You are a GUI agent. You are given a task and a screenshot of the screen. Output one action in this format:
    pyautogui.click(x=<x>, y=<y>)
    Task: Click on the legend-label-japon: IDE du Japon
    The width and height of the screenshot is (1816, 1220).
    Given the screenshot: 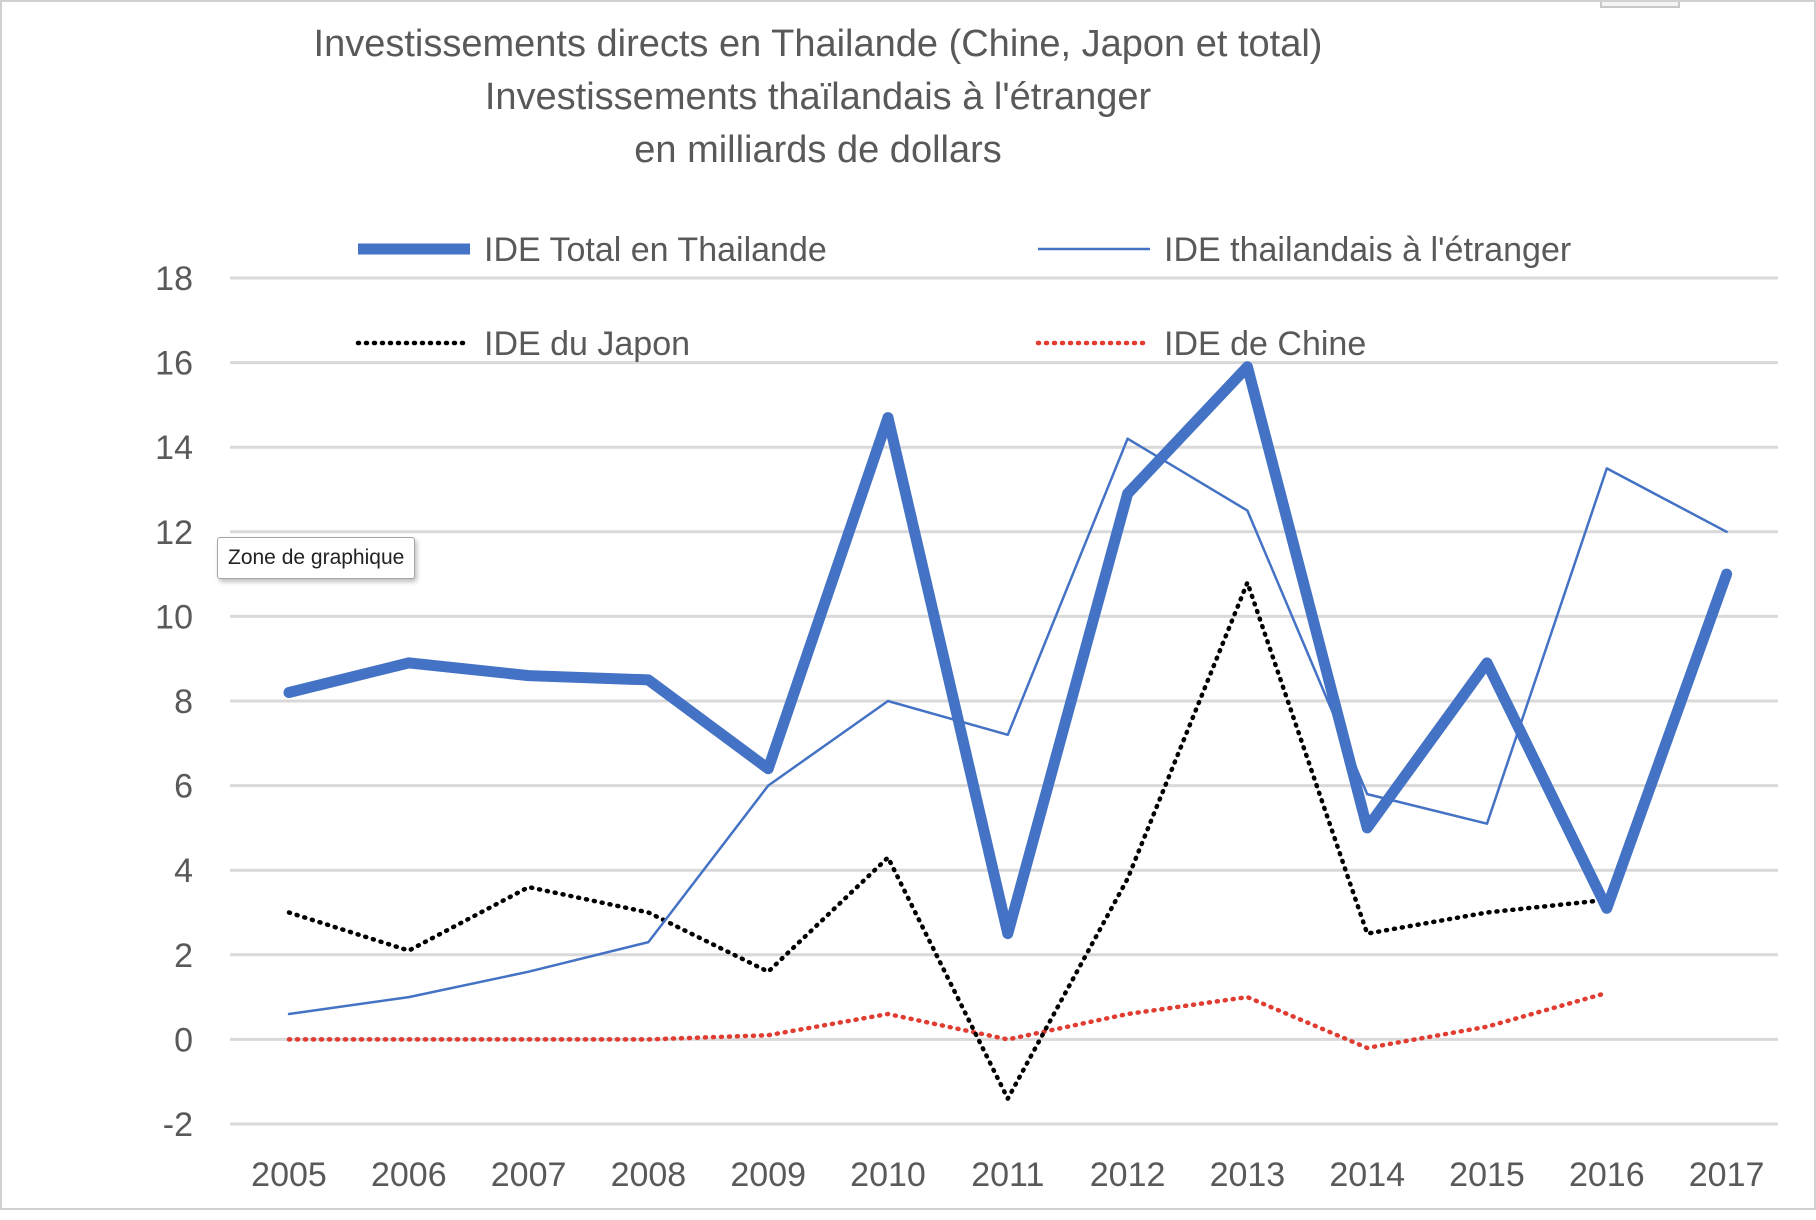 What is the action you would take?
    pyautogui.click(x=587, y=344)
    